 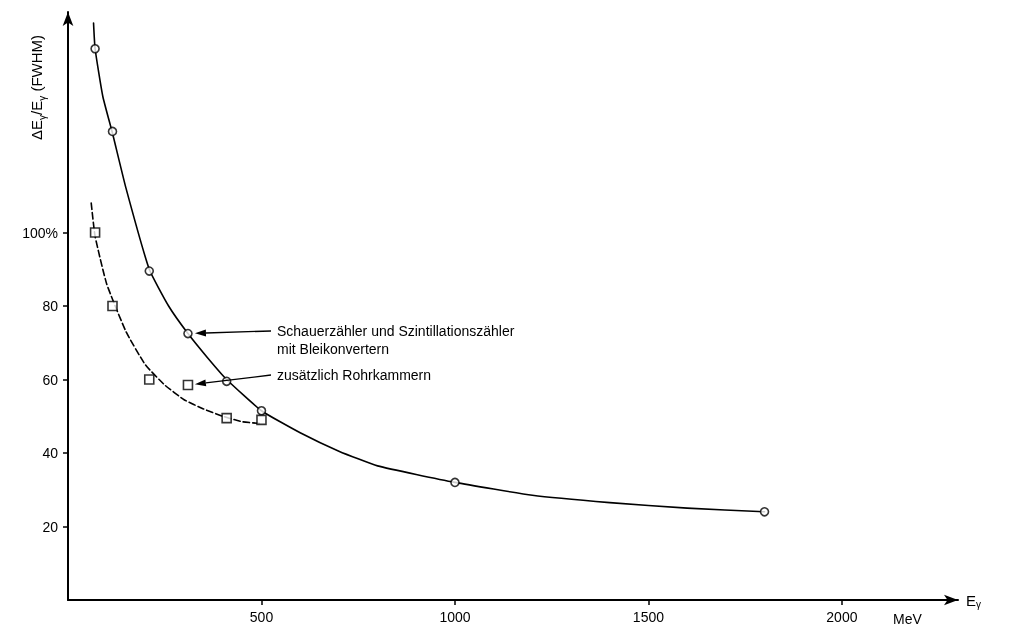 I want to click on x-tick-label: 500, so click(x=261, y=617).